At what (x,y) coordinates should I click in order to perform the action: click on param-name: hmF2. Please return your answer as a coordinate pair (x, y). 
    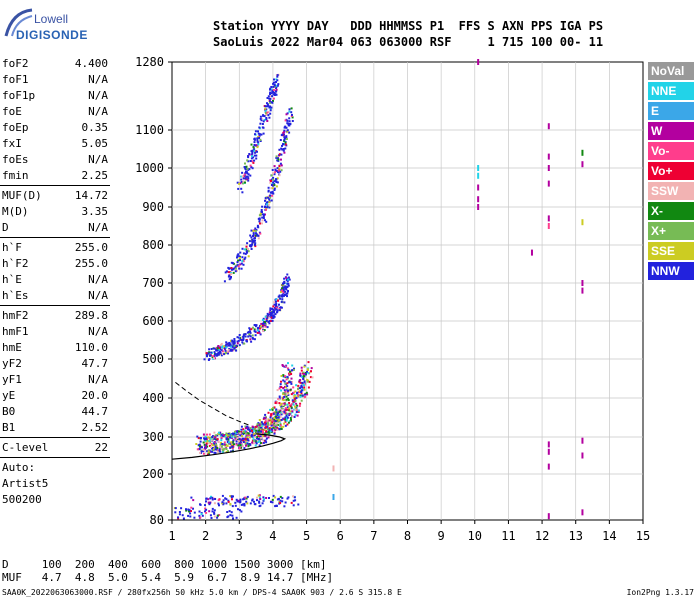
    Looking at the image, I should click on (15, 315).